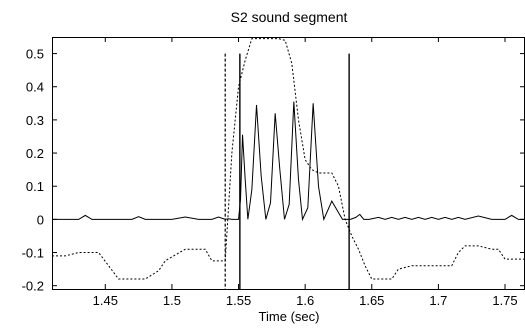  What do you see at coordinates (438, 300) in the screenshot?
I see `x-tick-label: 1.7` at bounding box center [438, 300].